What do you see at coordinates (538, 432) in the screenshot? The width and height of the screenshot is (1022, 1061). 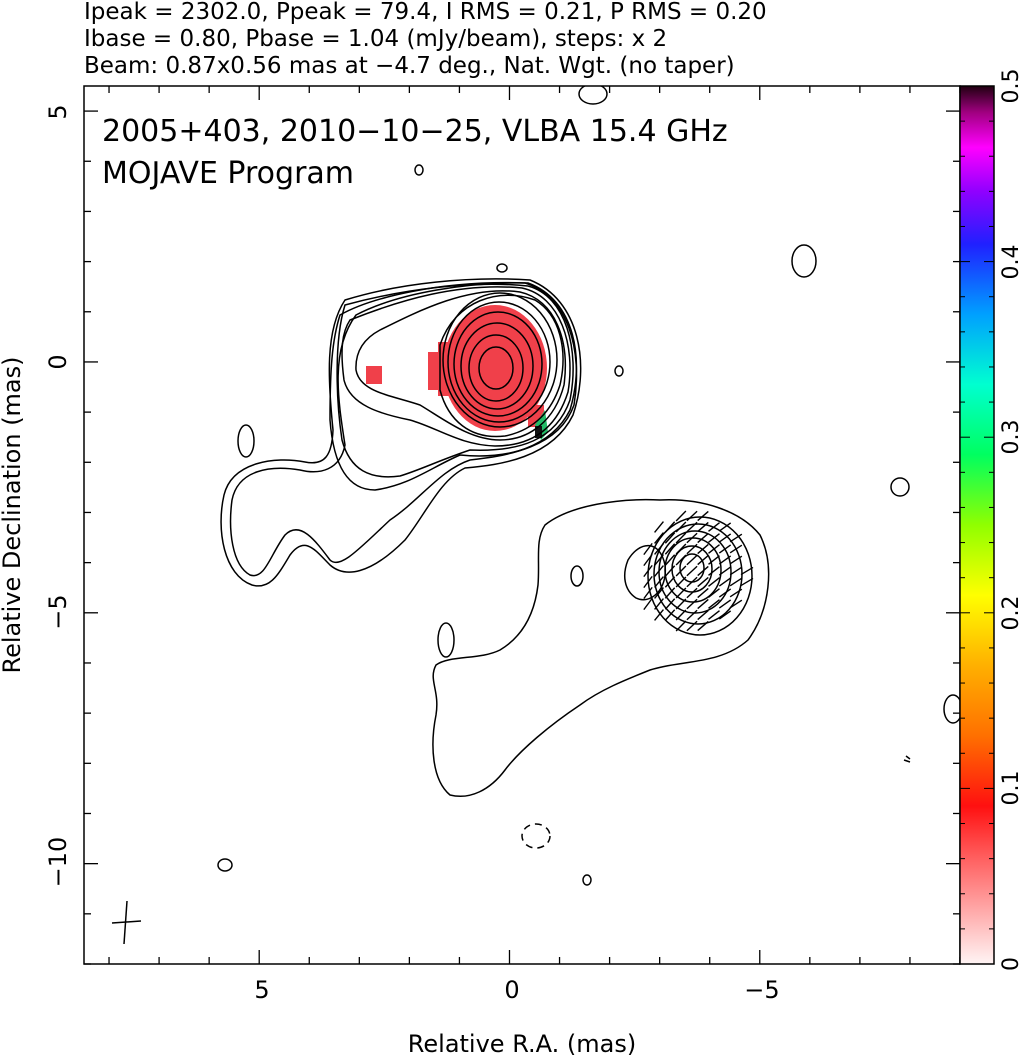 I see `polarization-edge-pixel` at bounding box center [538, 432].